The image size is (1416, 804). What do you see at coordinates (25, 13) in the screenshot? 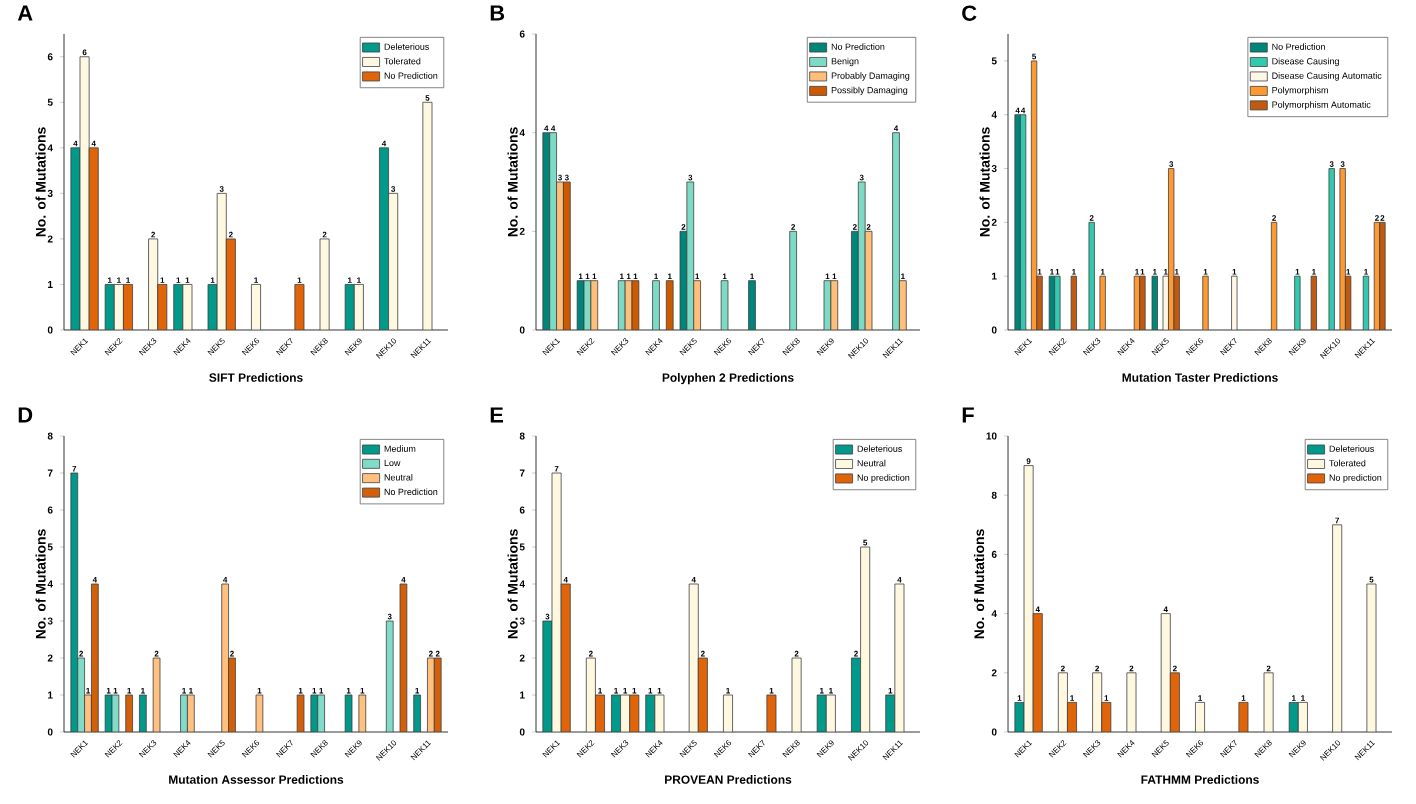
I see `chart-title: A` at bounding box center [25, 13].